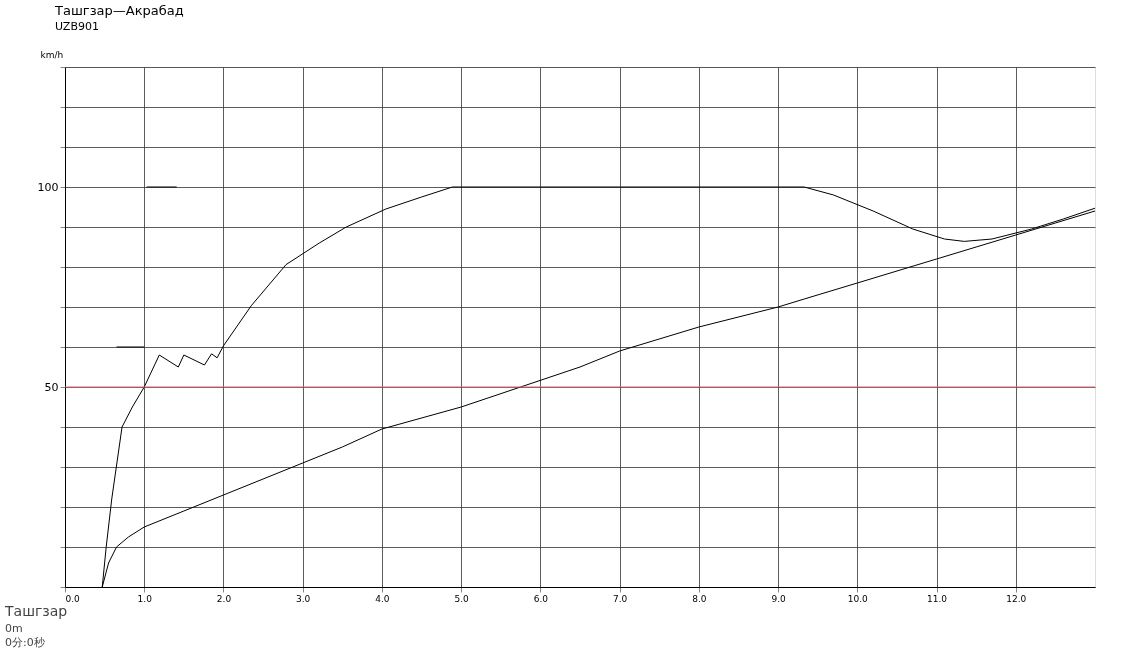  I want to click on y-tick-label: 100, so click(48, 187).